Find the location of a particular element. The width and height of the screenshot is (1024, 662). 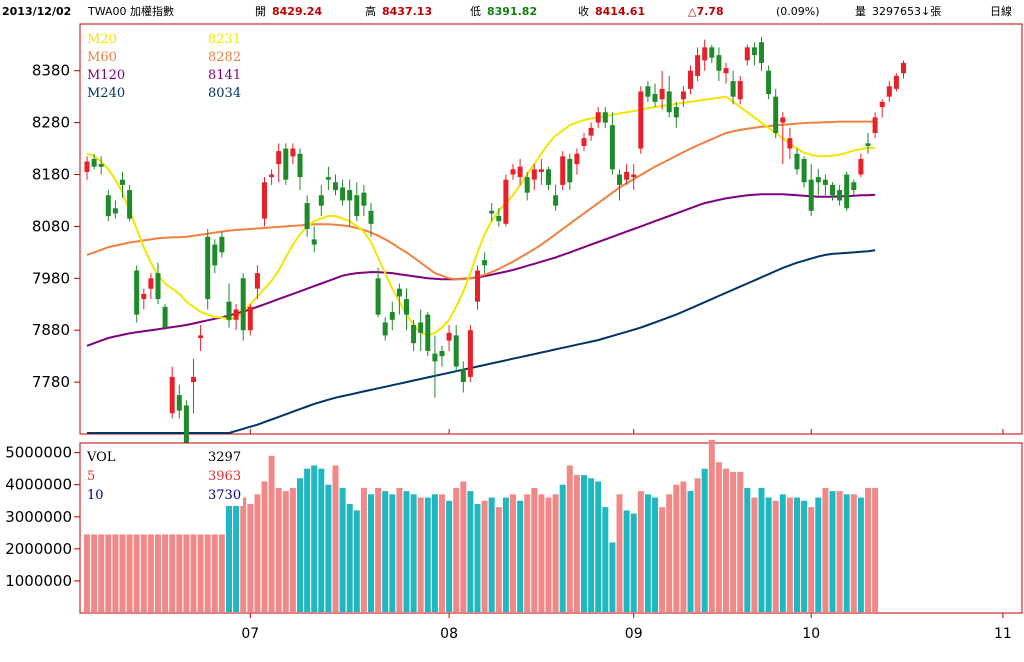

price-legend-value: 8231 is located at coordinates (224, 39).